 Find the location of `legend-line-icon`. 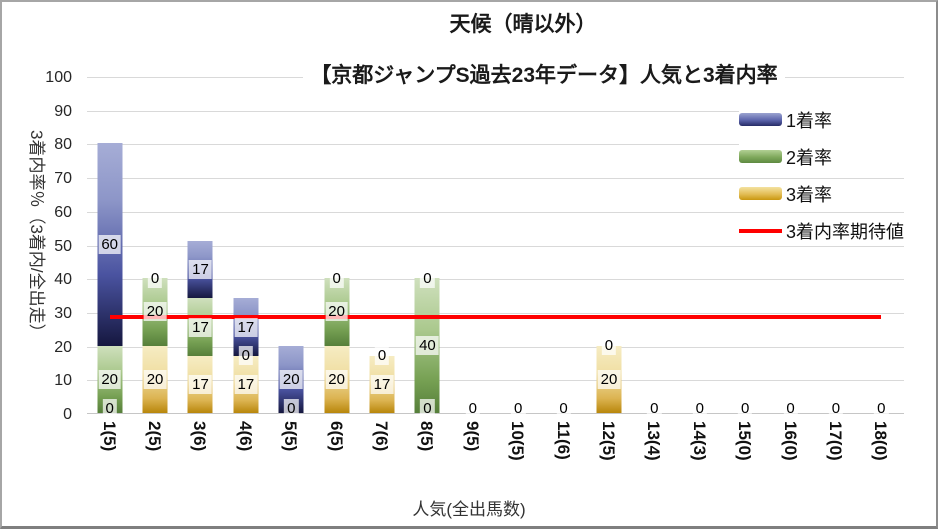

legend-line-icon is located at coordinates (760, 230).